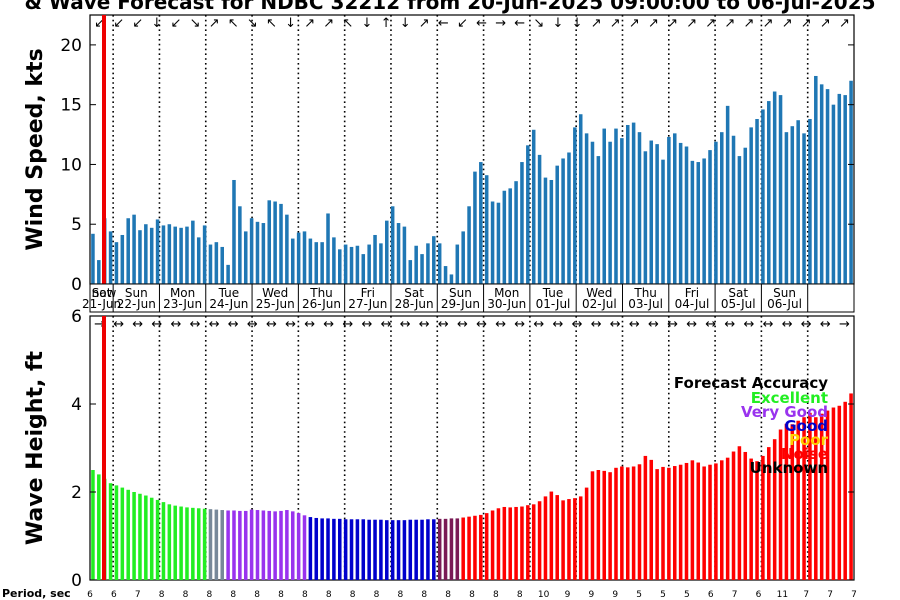 The height and width of the screenshot is (600, 900). I want to click on wave-ytick-label: 6, so click(76, 317).